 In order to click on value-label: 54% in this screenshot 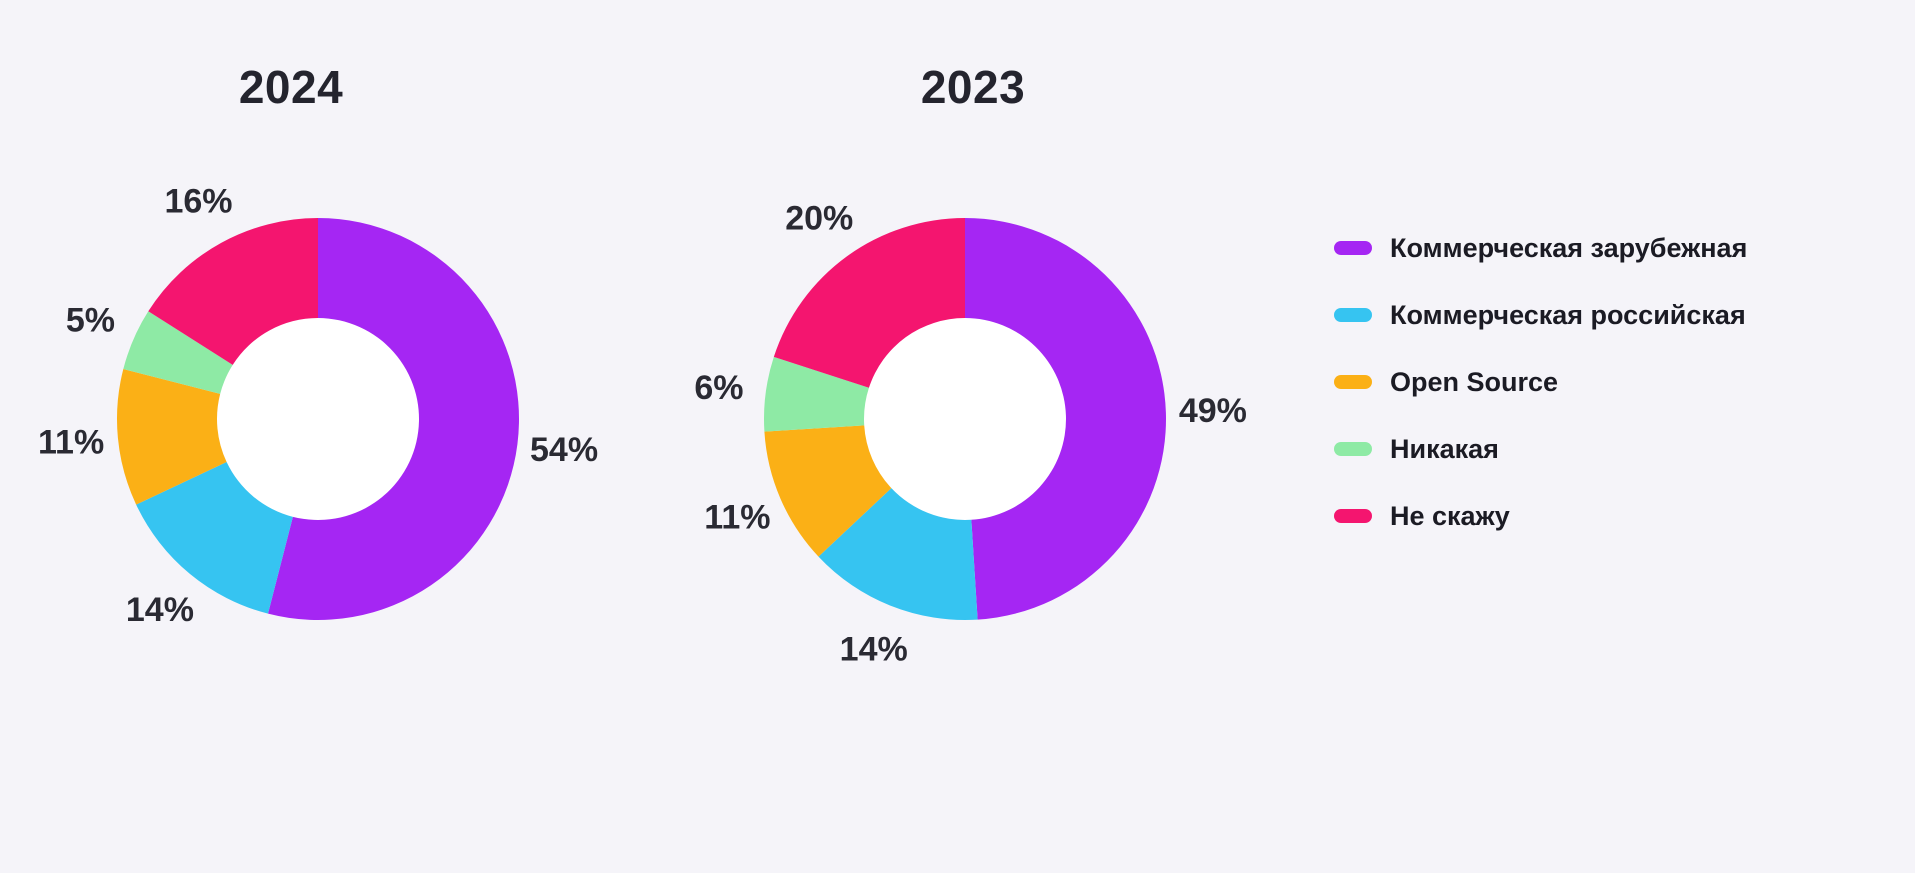, I will do `click(564, 450)`.